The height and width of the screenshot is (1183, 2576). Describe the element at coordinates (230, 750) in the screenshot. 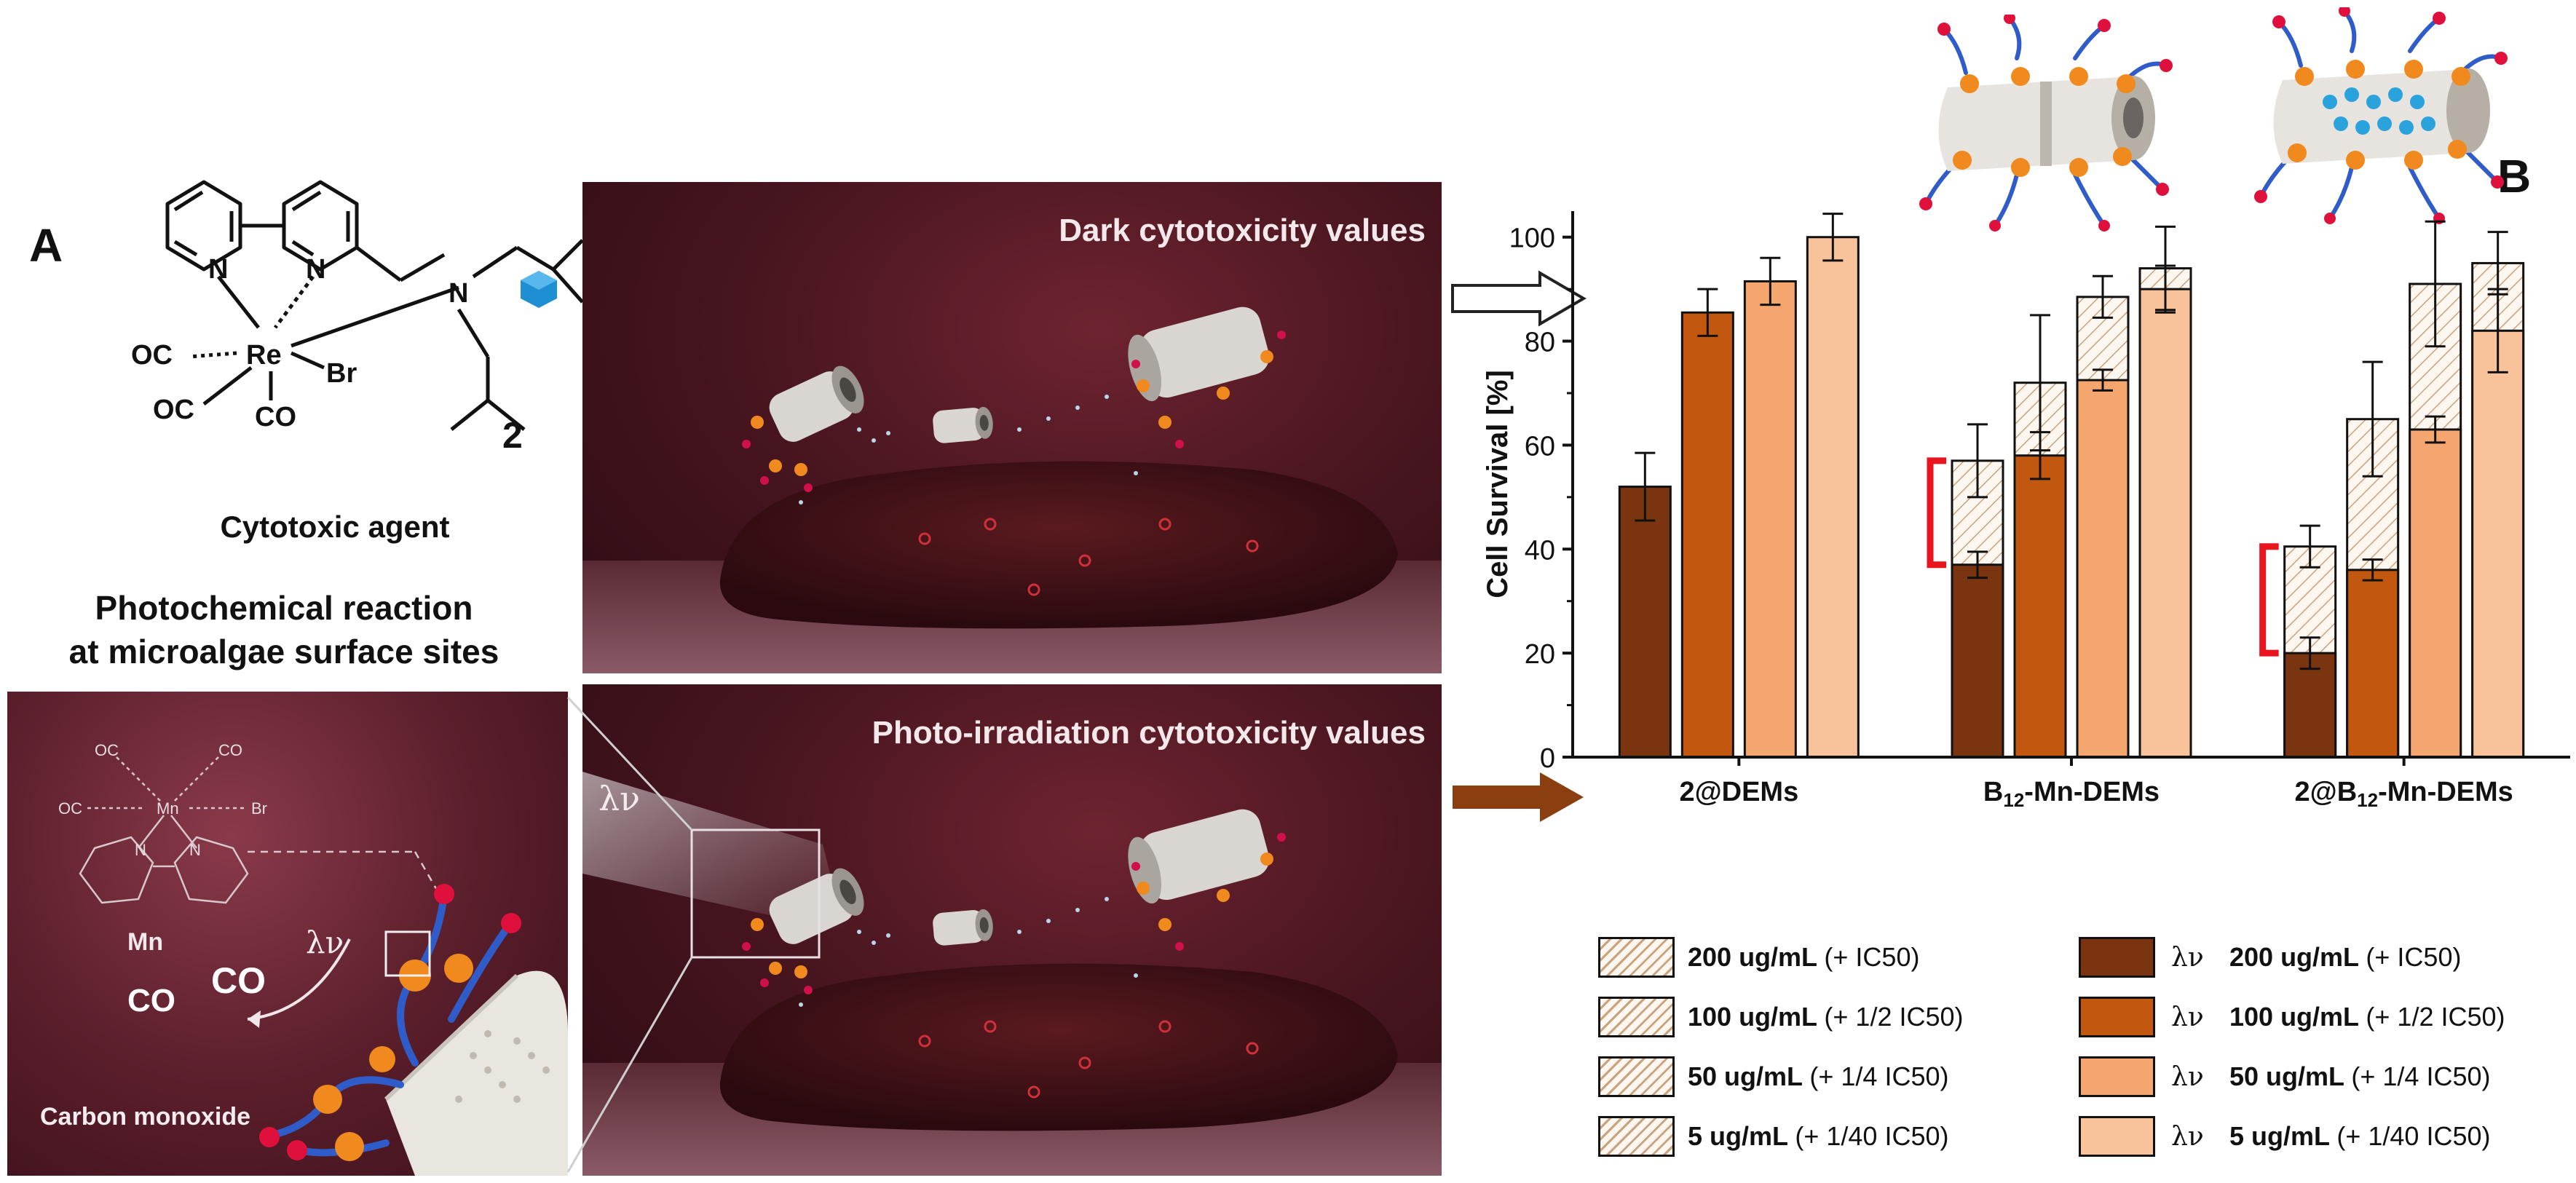

I see `inset-atom-co-top: CO` at that location.